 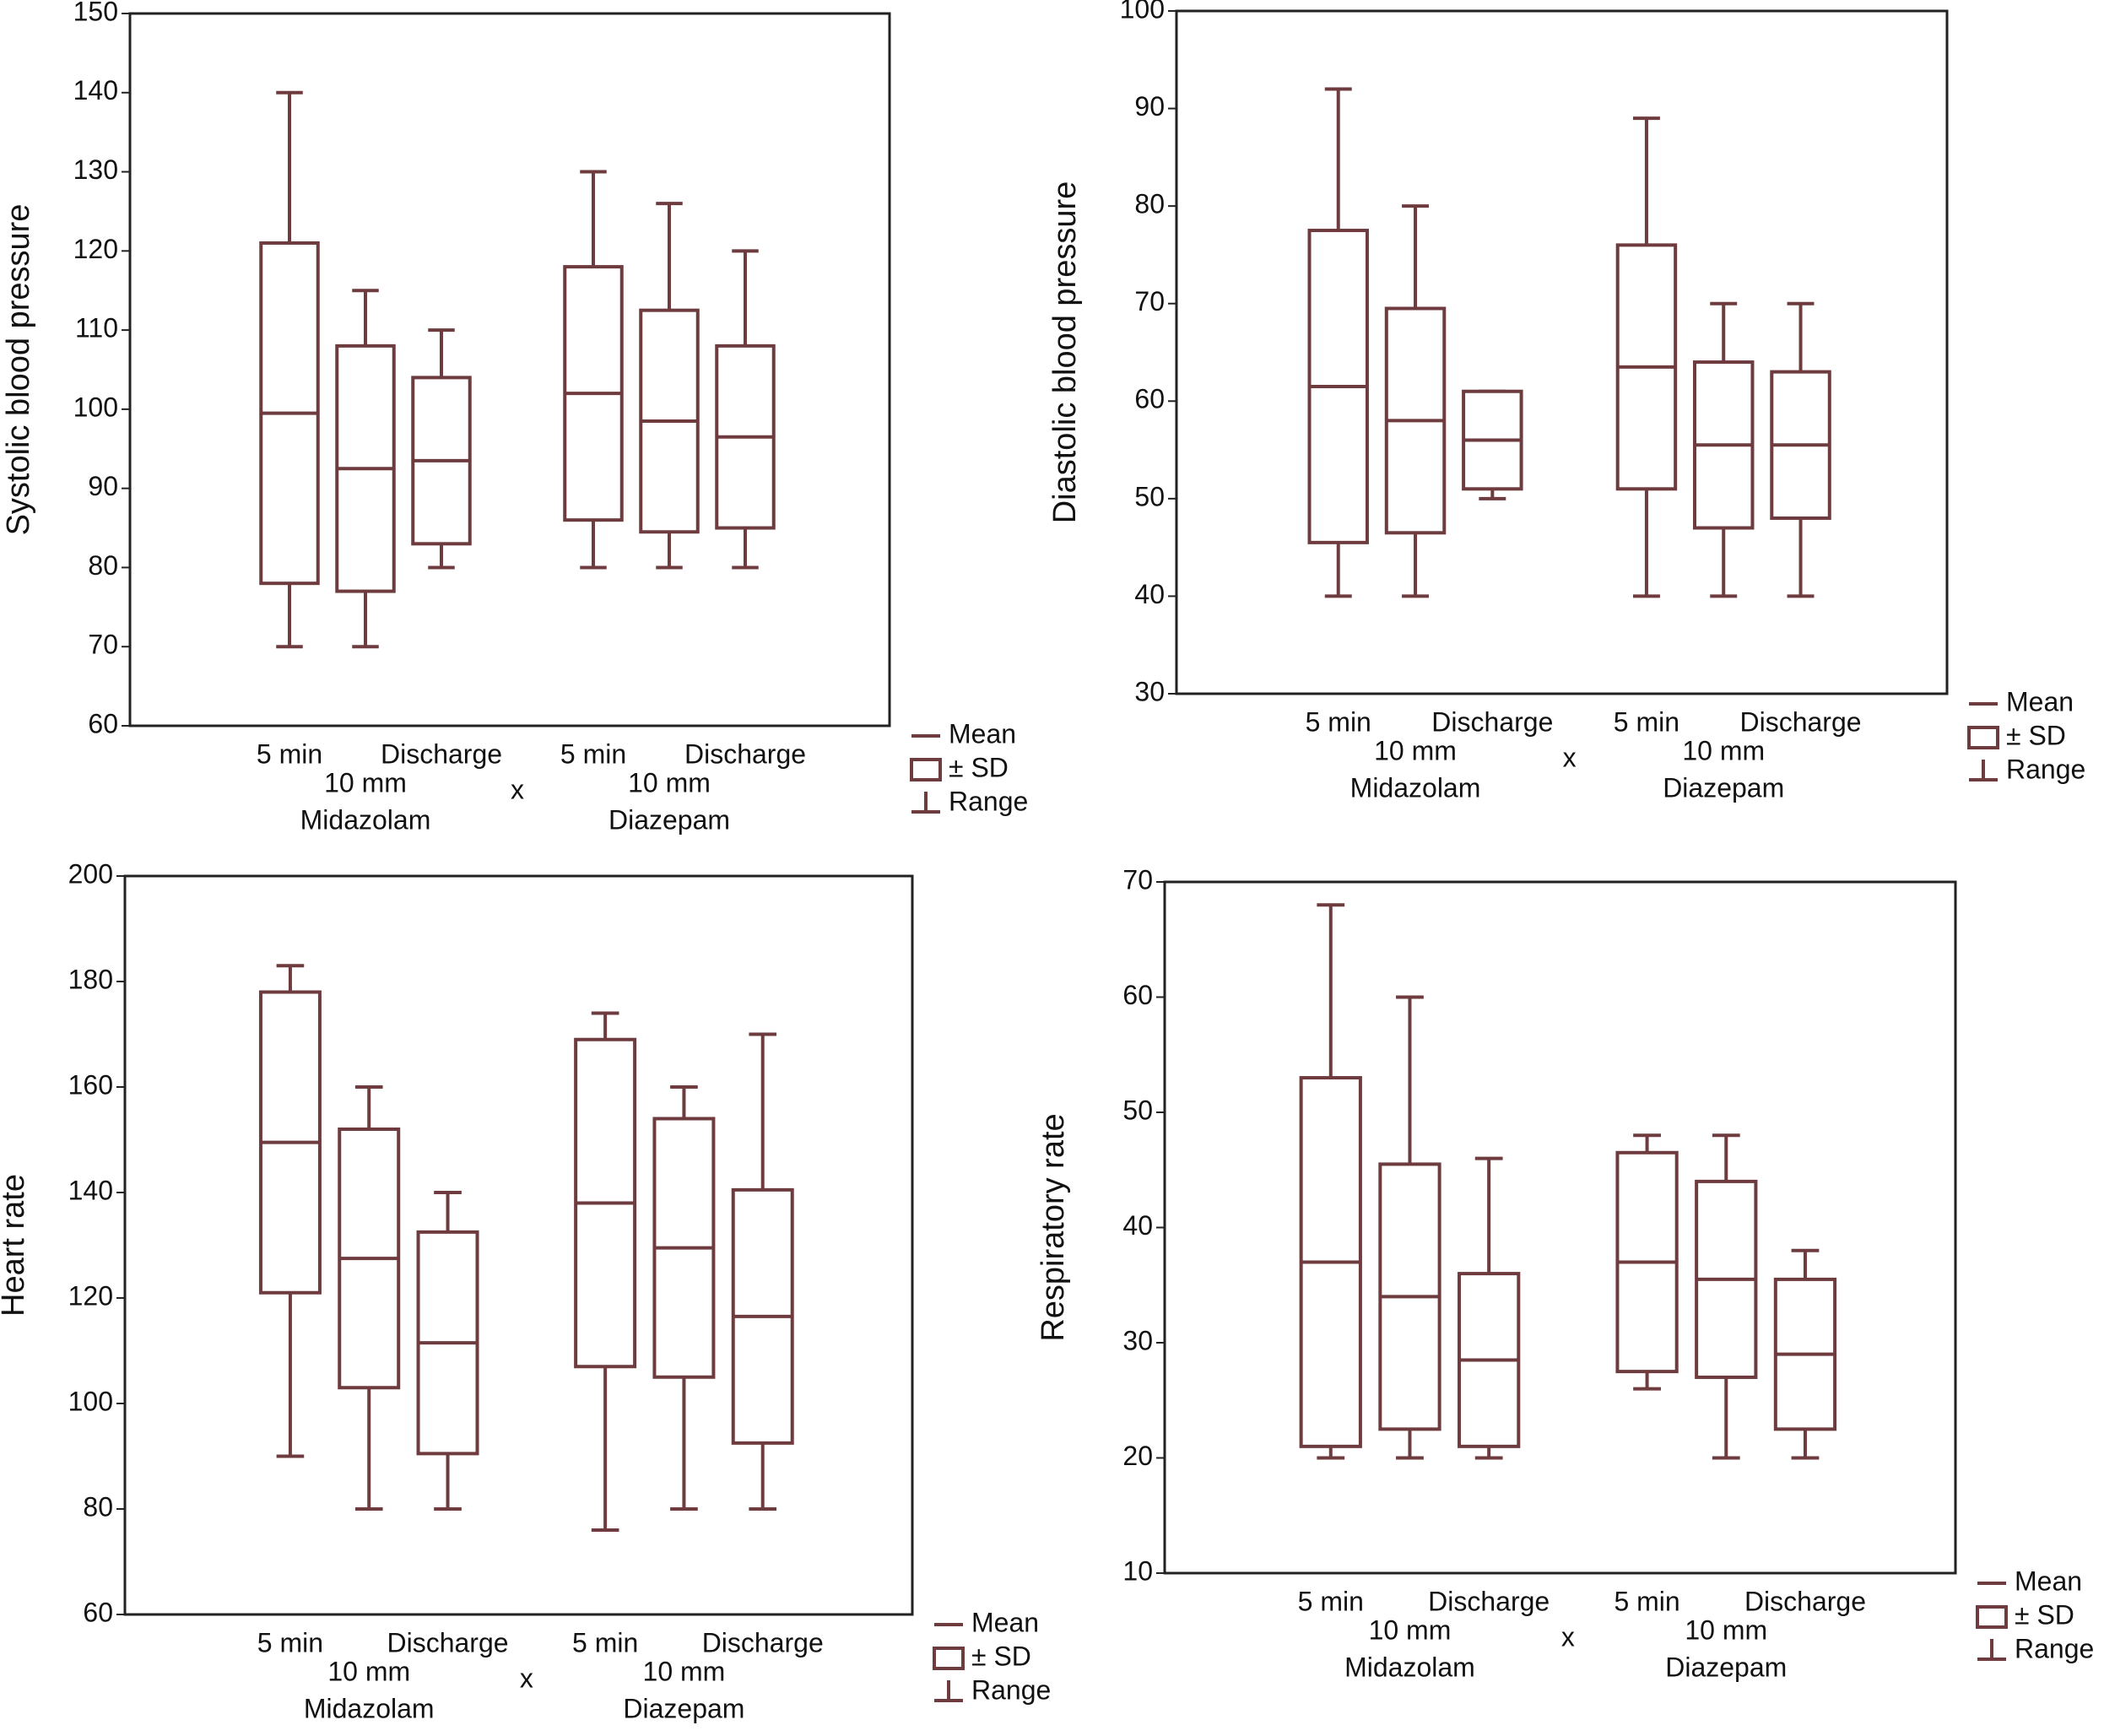 What do you see at coordinates (1065, 352) in the screenshot?
I see `y-axis-title: Diastolic blood pressure` at bounding box center [1065, 352].